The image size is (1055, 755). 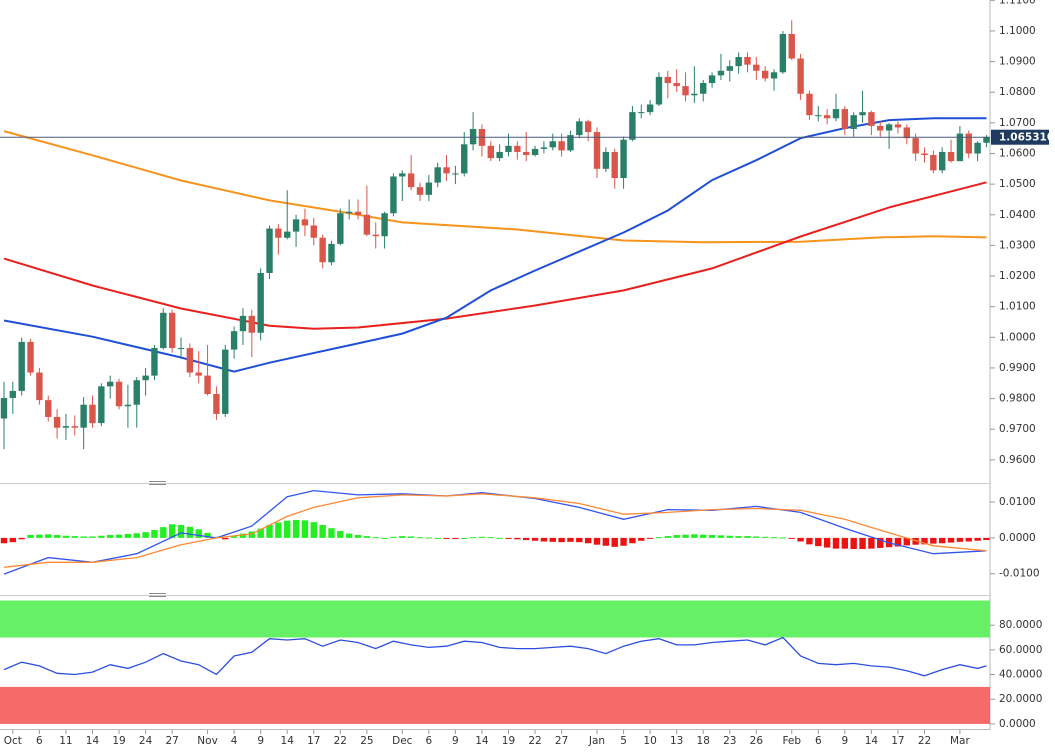 What do you see at coordinates (1017, 153) in the screenshot?
I see `y-tick-label: 1.0600` at bounding box center [1017, 153].